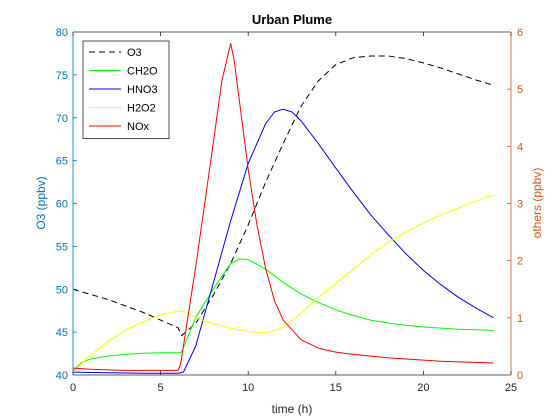  What do you see at coordinates (138, 127) in the screenshot?
I see `legend-label-nox: NOx` at bounding box center [138, 127].